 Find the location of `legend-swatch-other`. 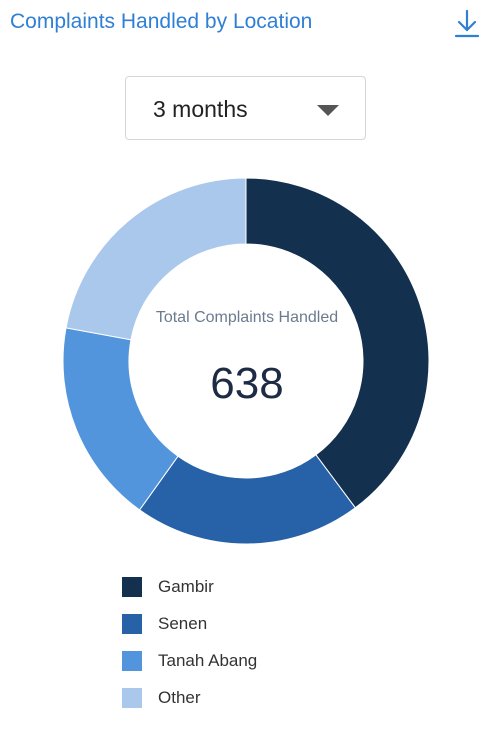

legend-swatch-other is located at coordinates (132, 698).